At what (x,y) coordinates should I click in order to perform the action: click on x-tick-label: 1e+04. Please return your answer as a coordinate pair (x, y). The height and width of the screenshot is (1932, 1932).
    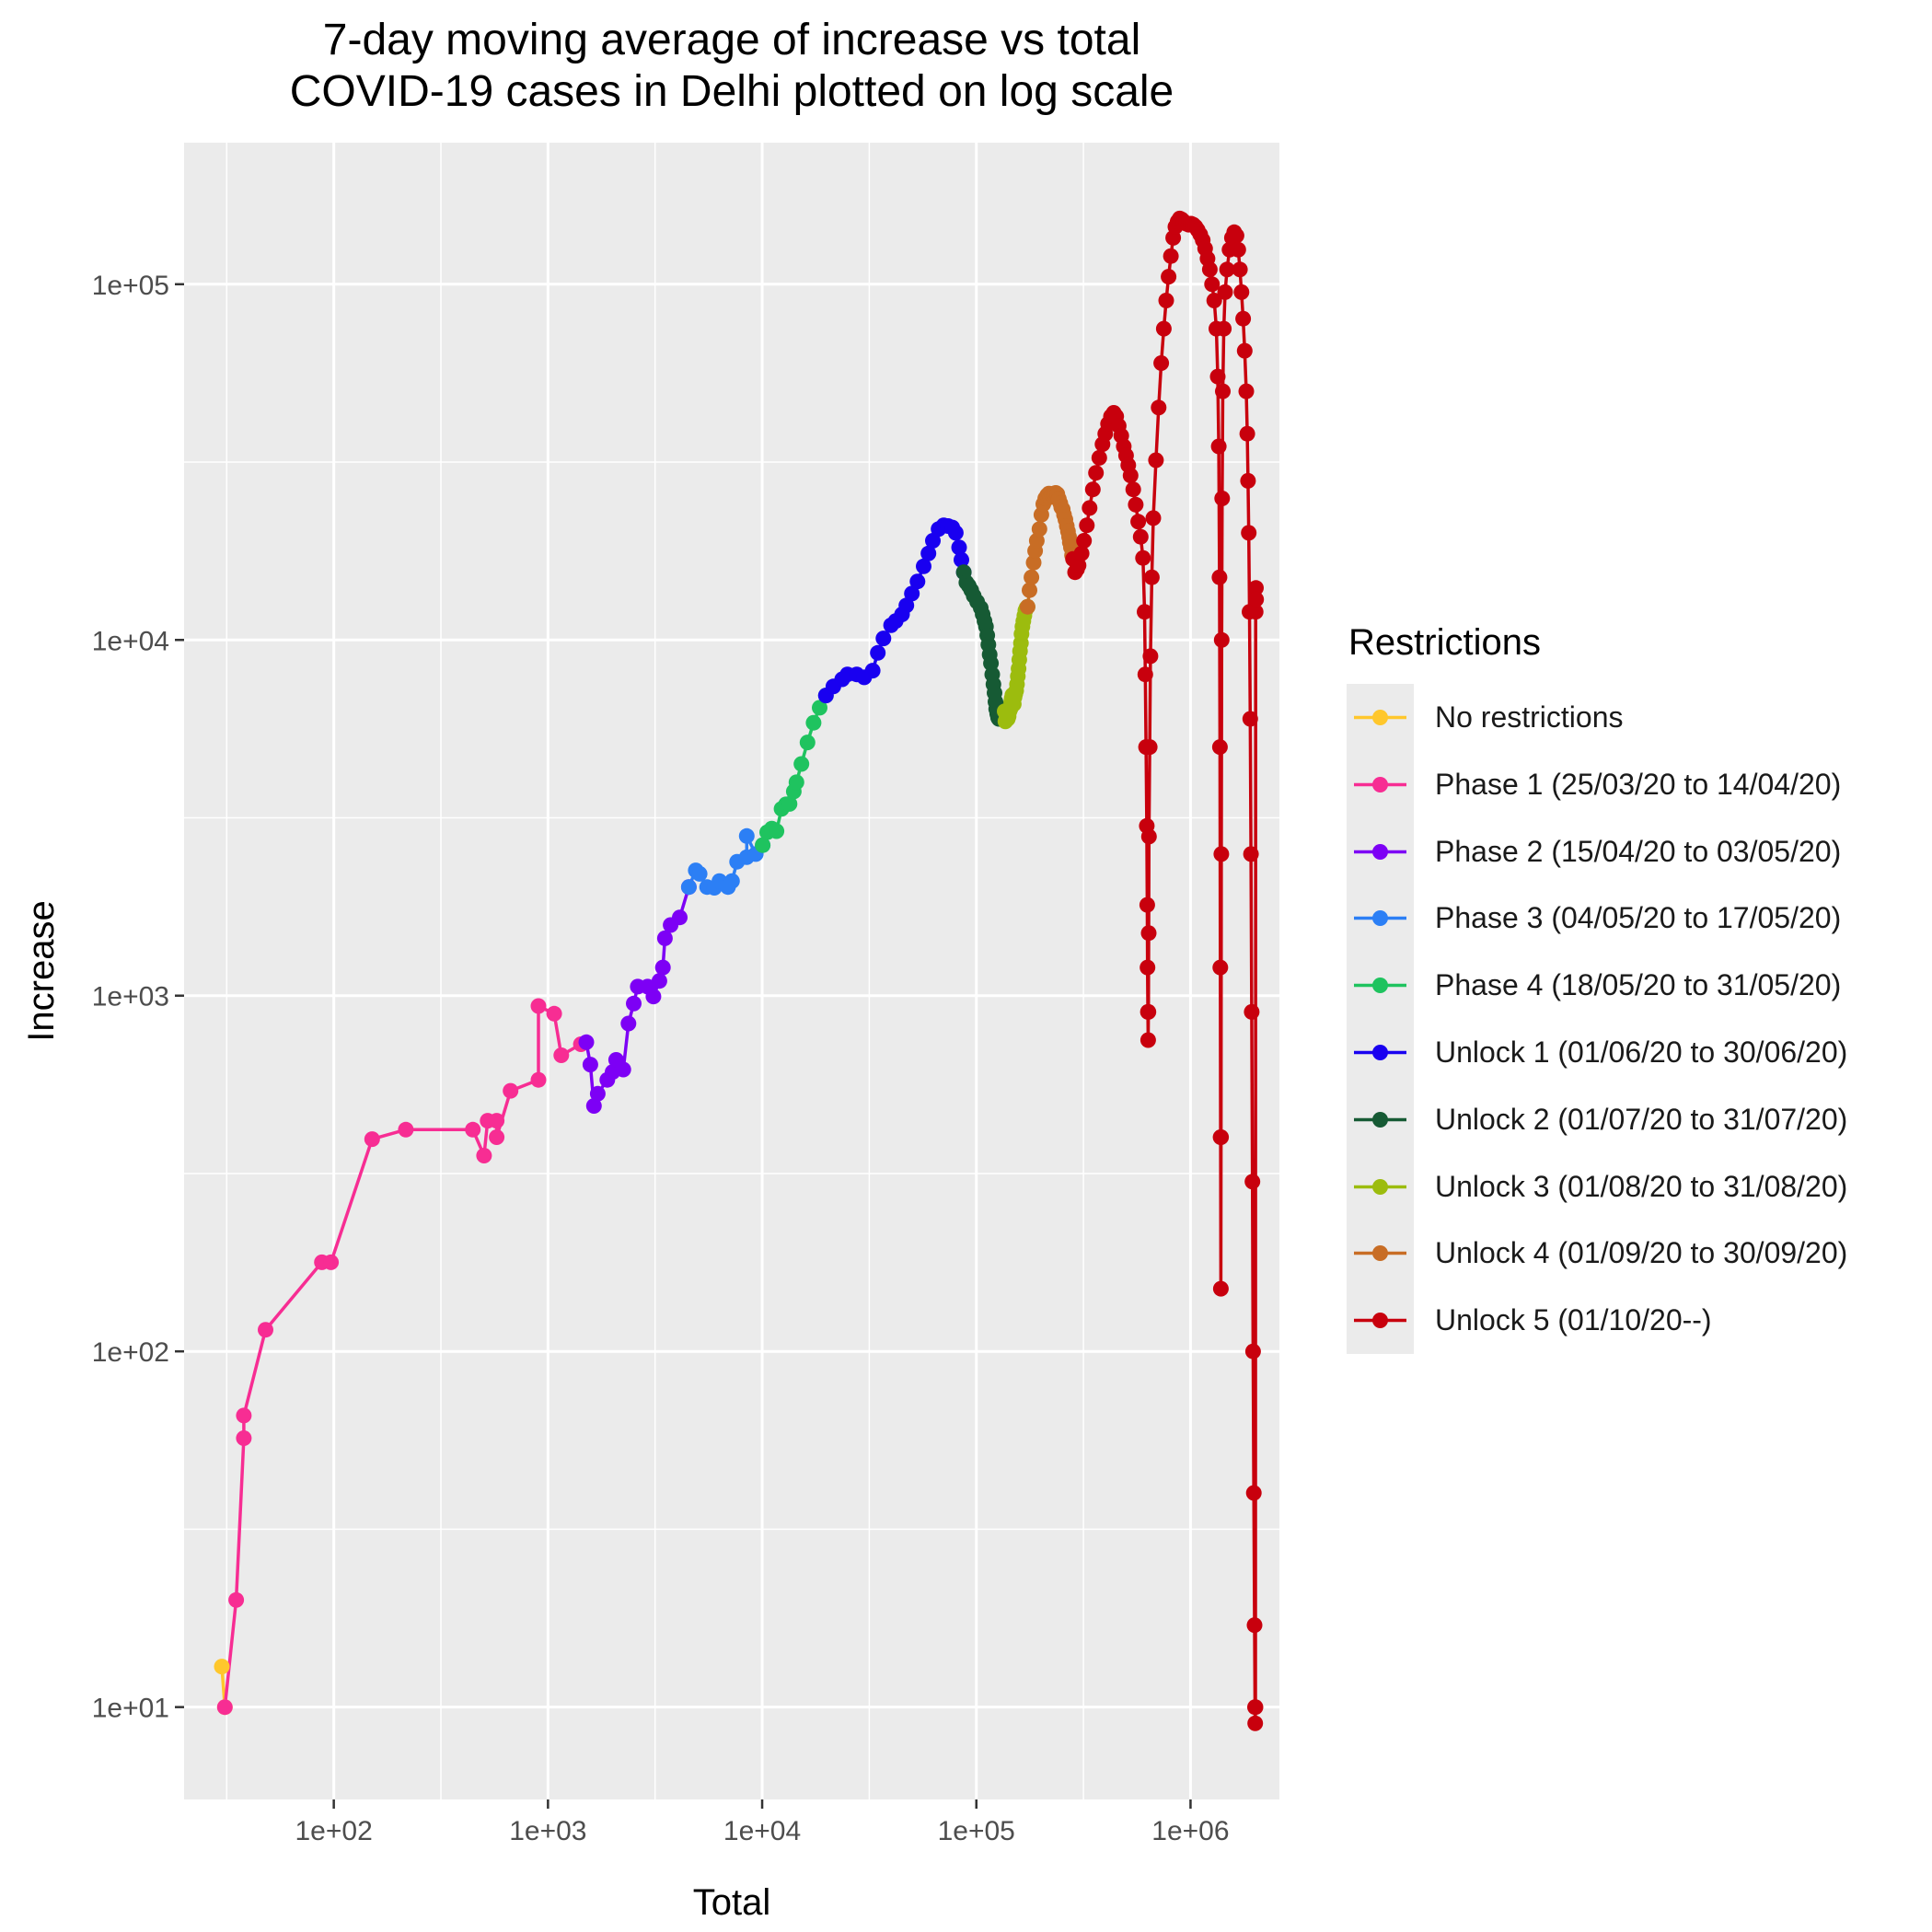
    Looking at the image, I should click on (762, 1831).